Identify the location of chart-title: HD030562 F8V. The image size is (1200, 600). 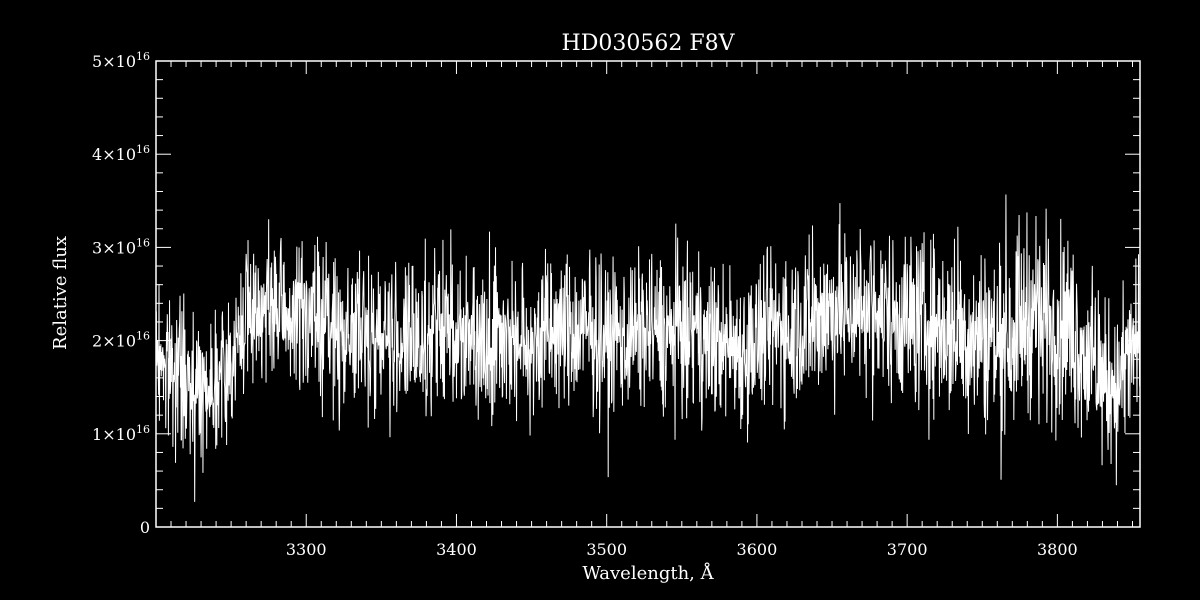
(649, 43).